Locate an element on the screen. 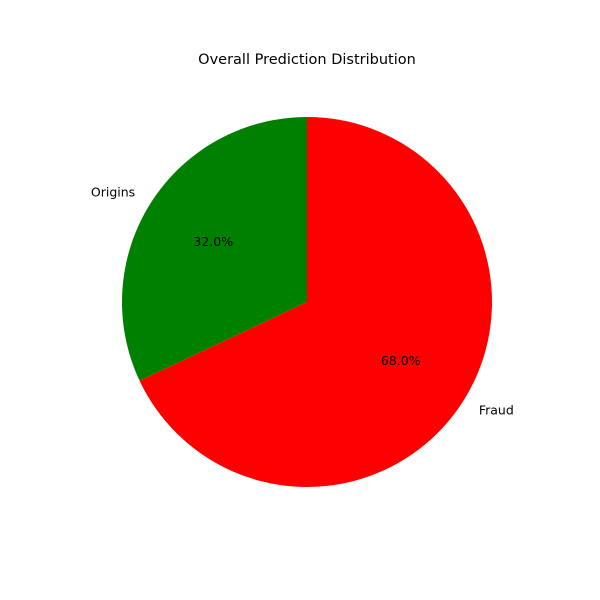  slice-label-origins: Origins is located at coordinates (113, 191).